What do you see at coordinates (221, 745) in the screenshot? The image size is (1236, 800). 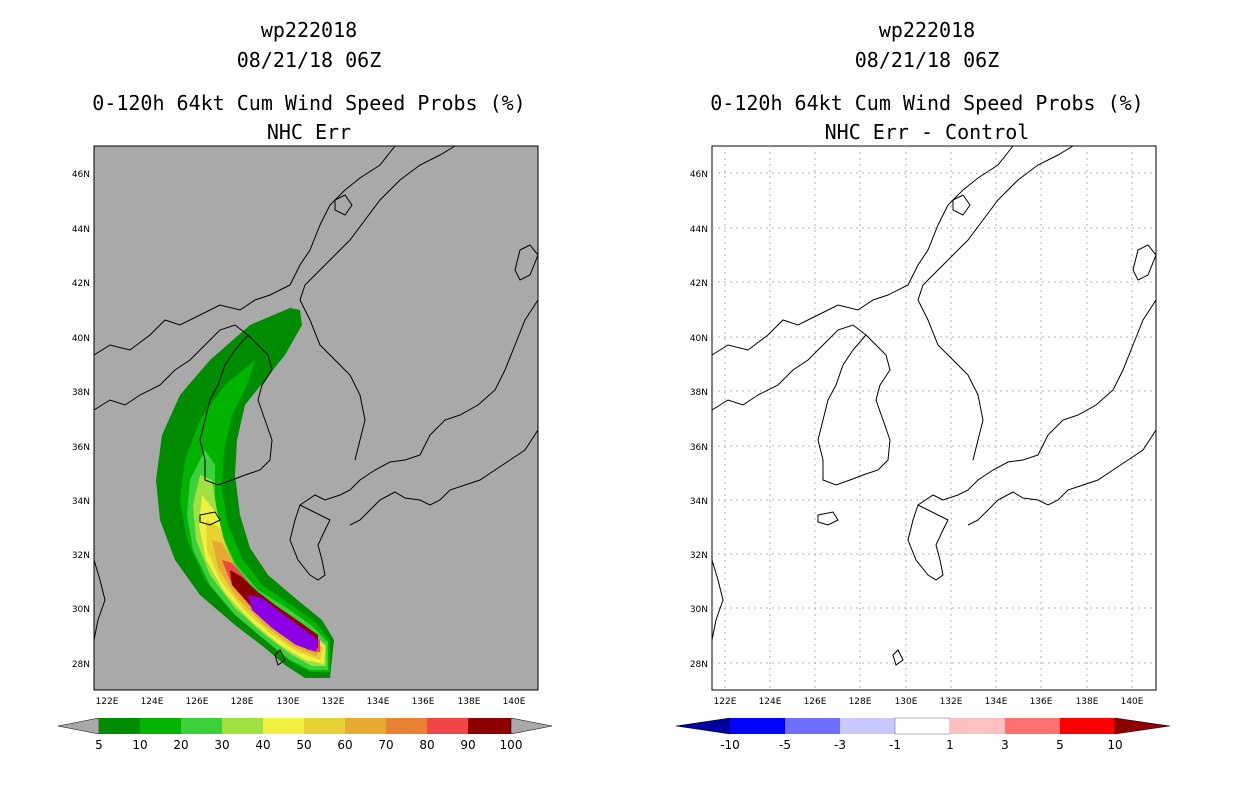 I see `colorbar-label: 30` at bounding box center [221, 745].